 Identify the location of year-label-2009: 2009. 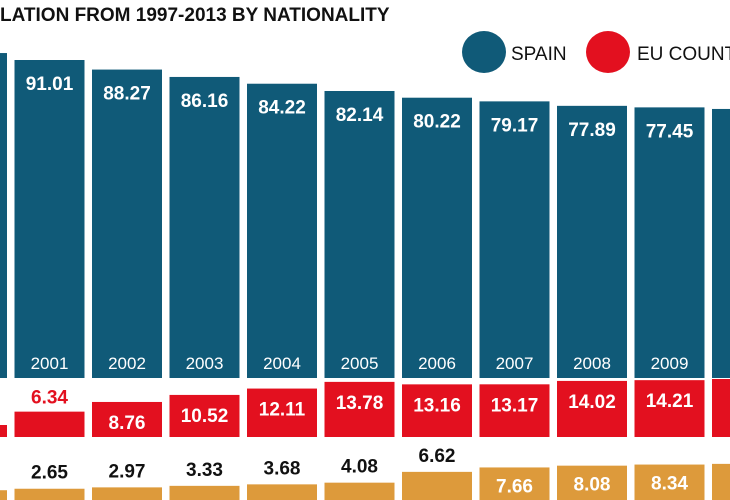
(670, 363).